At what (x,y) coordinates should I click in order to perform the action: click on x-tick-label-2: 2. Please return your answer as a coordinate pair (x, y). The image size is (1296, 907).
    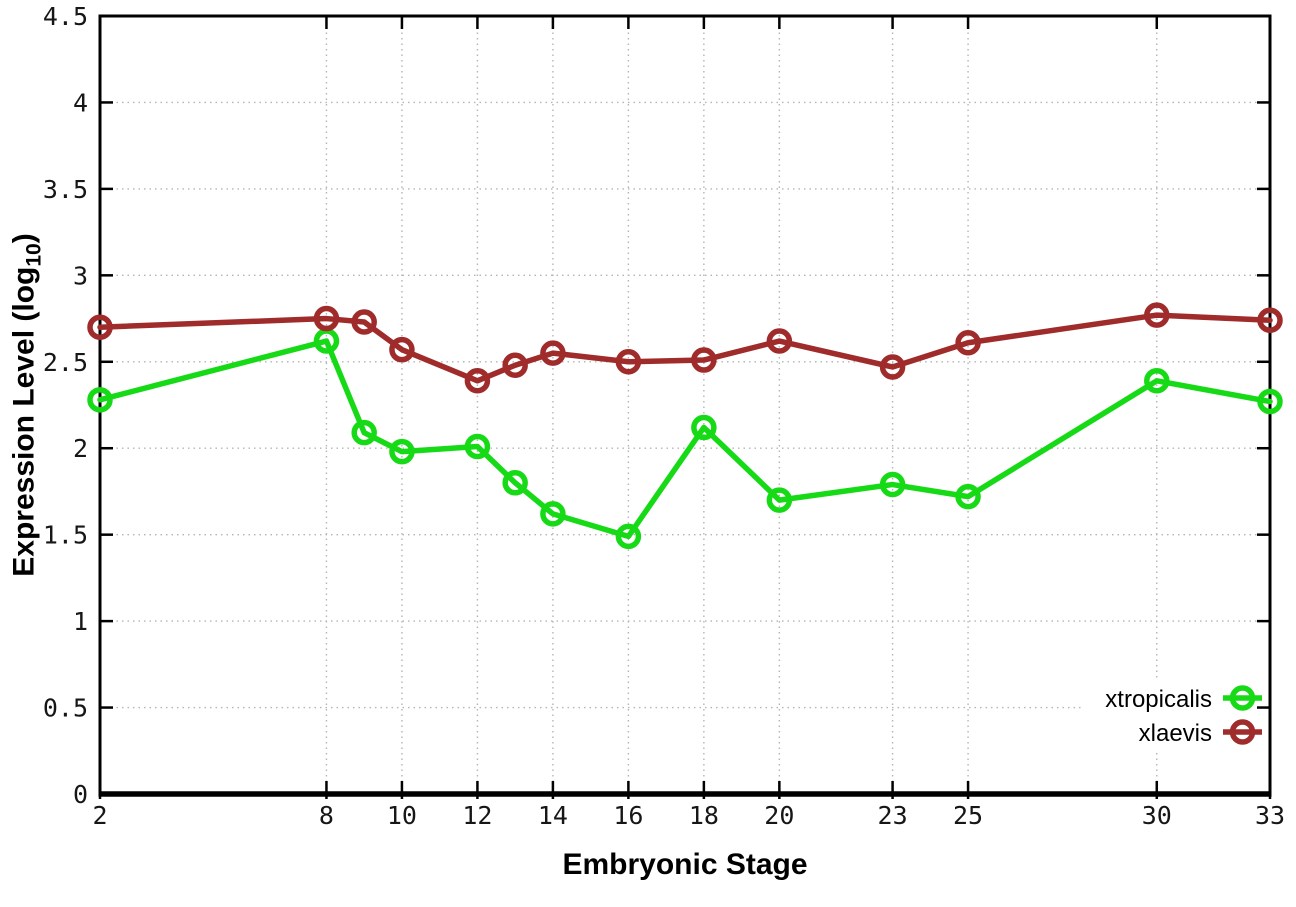
    Looking at the image, I should click on (99, 815).